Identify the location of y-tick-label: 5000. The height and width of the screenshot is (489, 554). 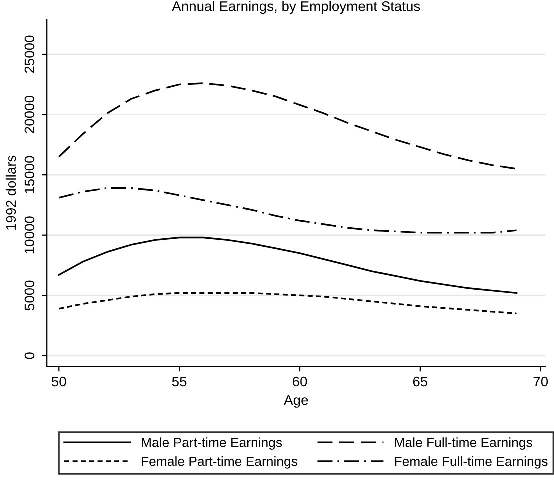
(29, 295).